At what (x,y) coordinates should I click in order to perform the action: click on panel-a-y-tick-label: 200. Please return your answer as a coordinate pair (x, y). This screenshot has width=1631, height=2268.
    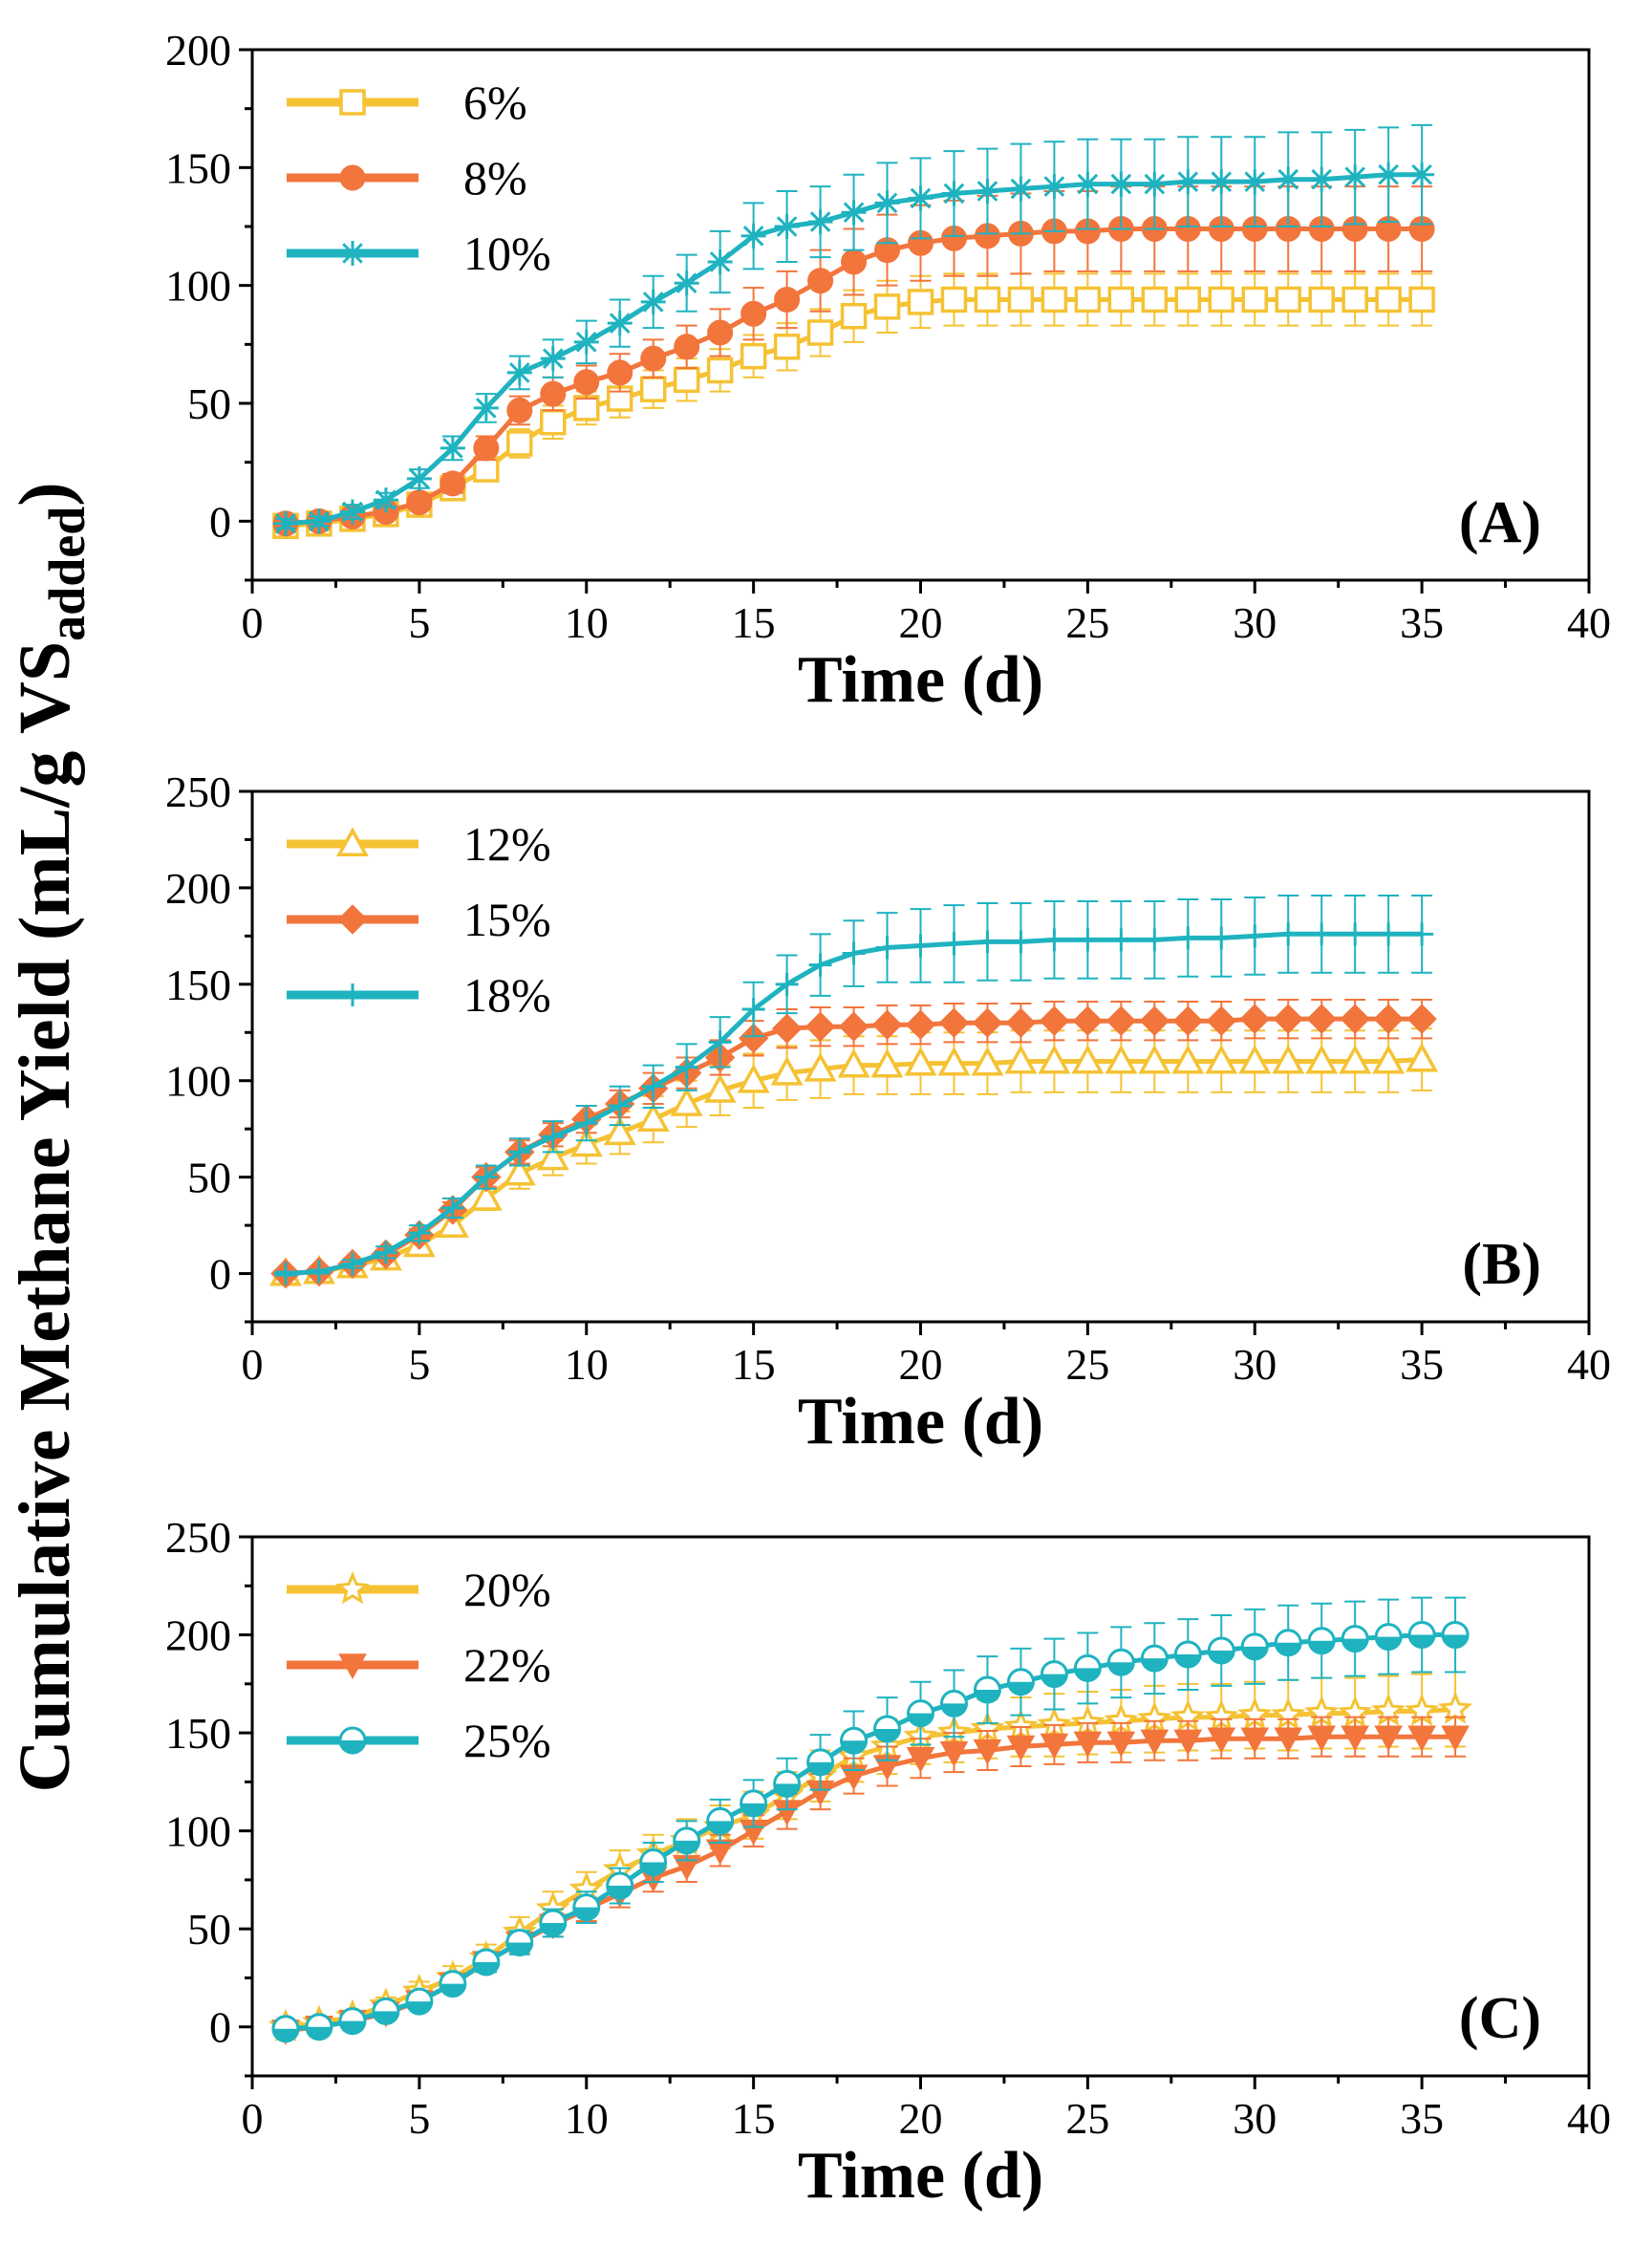
    Looking at the image, I should click on (198, 50).